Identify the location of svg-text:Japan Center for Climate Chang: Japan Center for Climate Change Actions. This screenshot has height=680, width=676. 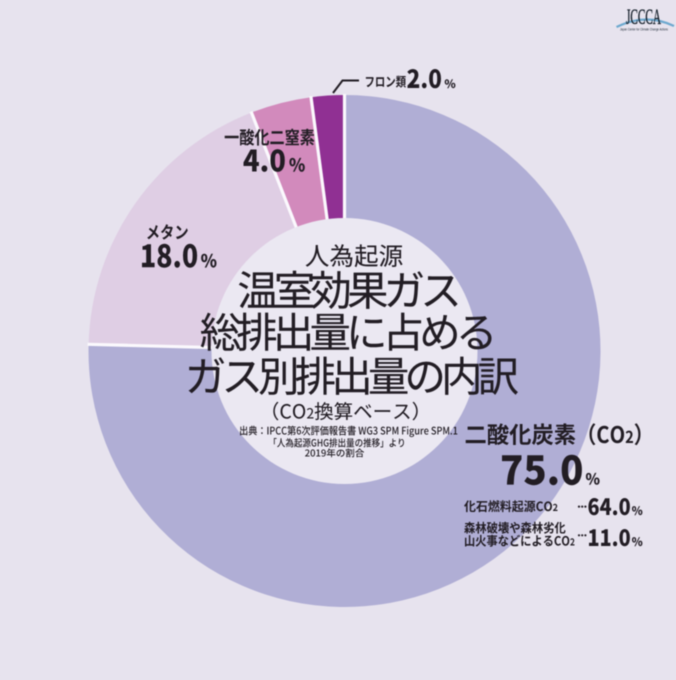
(644, 30).